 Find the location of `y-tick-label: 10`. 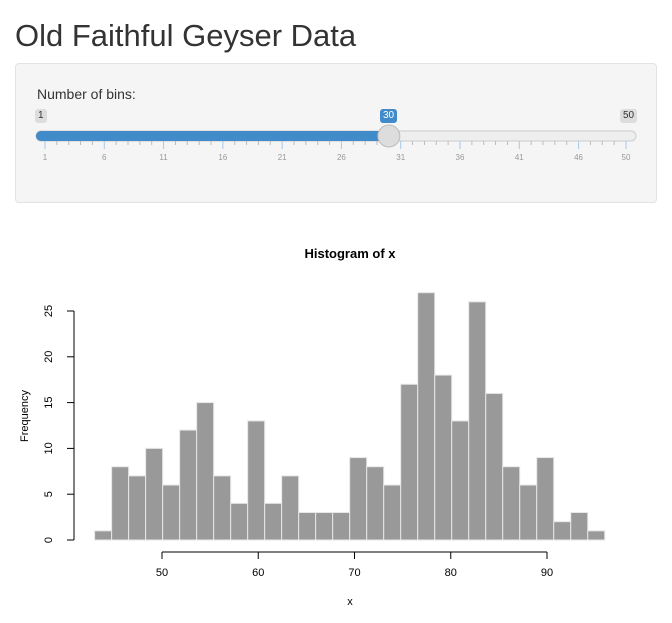

y-tick-label: 10 is located at coordinates (49, 448).